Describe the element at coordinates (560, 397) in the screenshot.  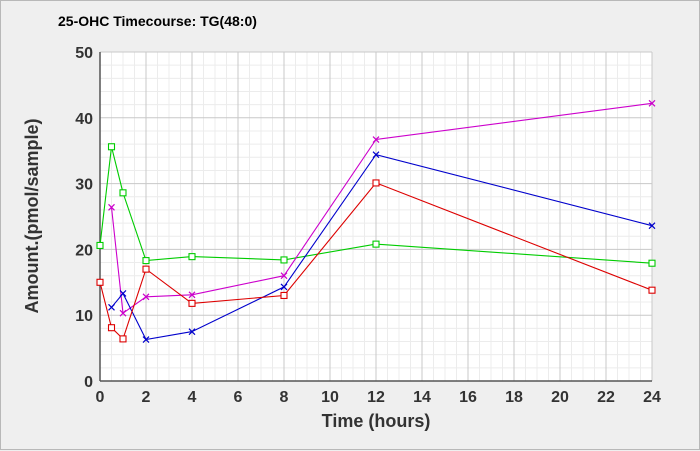
I see `x-tick-label: 20` at that location.